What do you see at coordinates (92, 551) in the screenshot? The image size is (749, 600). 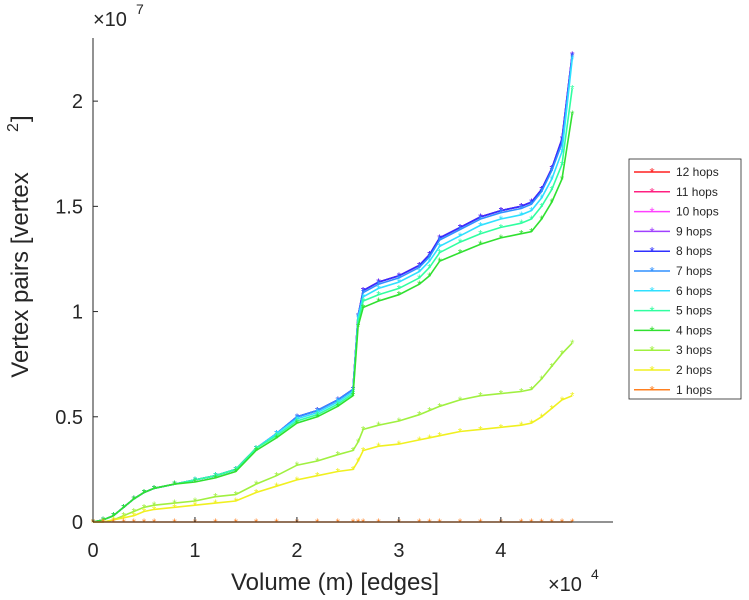 I see `x-tick-label: 0` at bounding box center [92, 551].